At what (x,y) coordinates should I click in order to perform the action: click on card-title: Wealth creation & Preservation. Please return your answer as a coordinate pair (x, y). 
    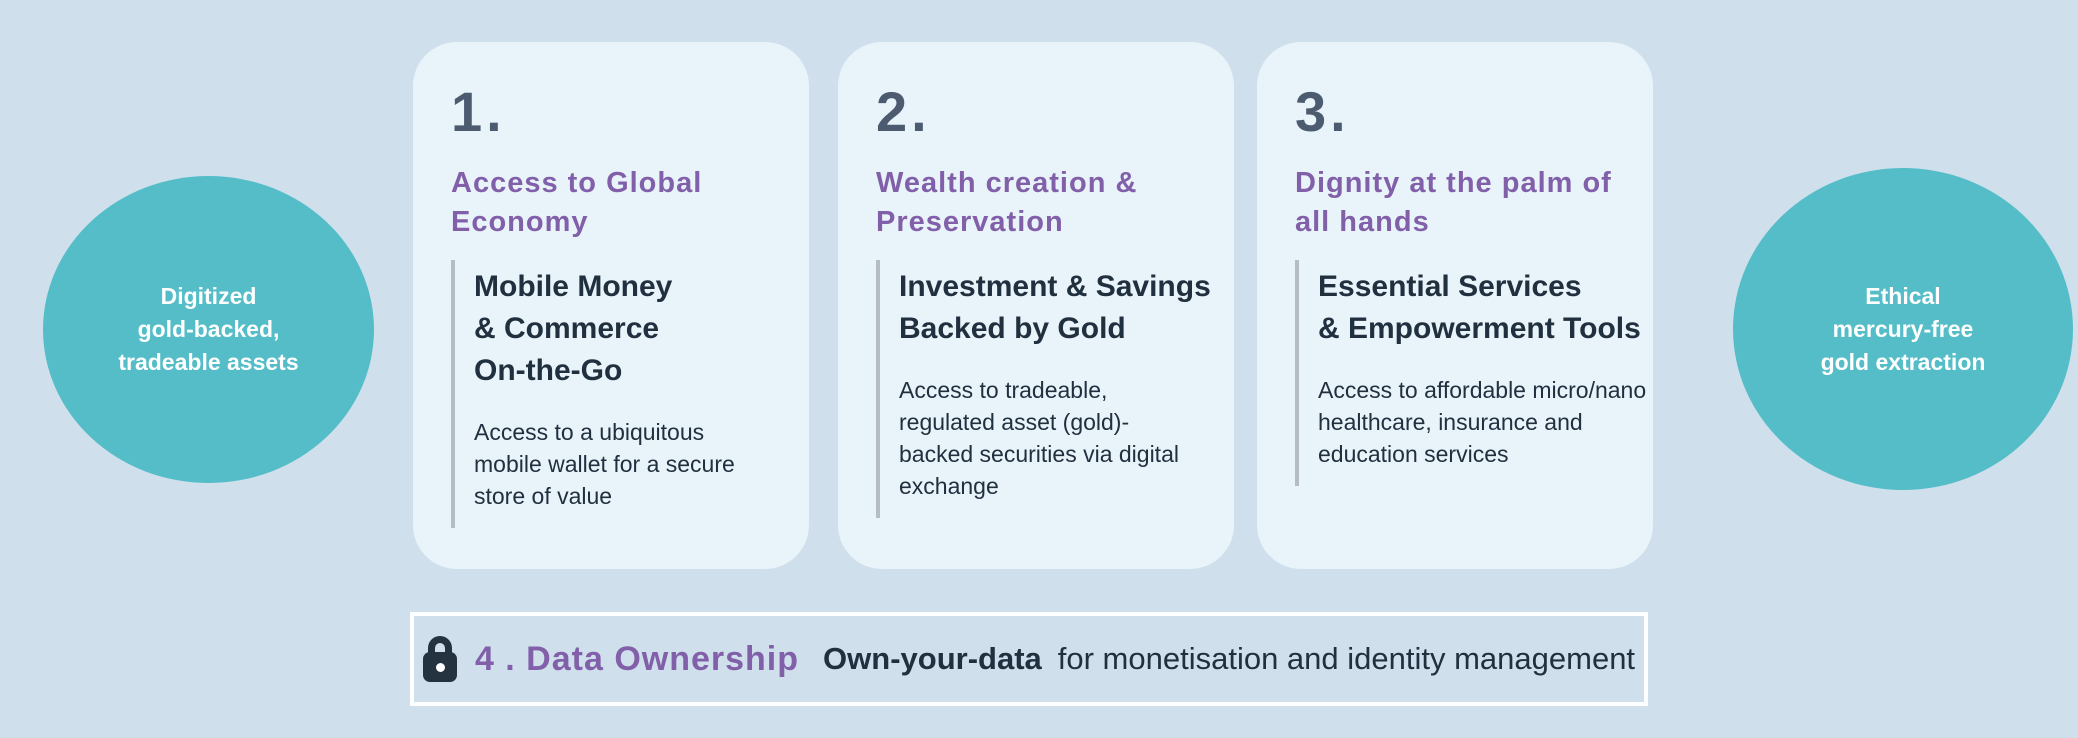
    Looking at the image, I should click on (1040, 203).